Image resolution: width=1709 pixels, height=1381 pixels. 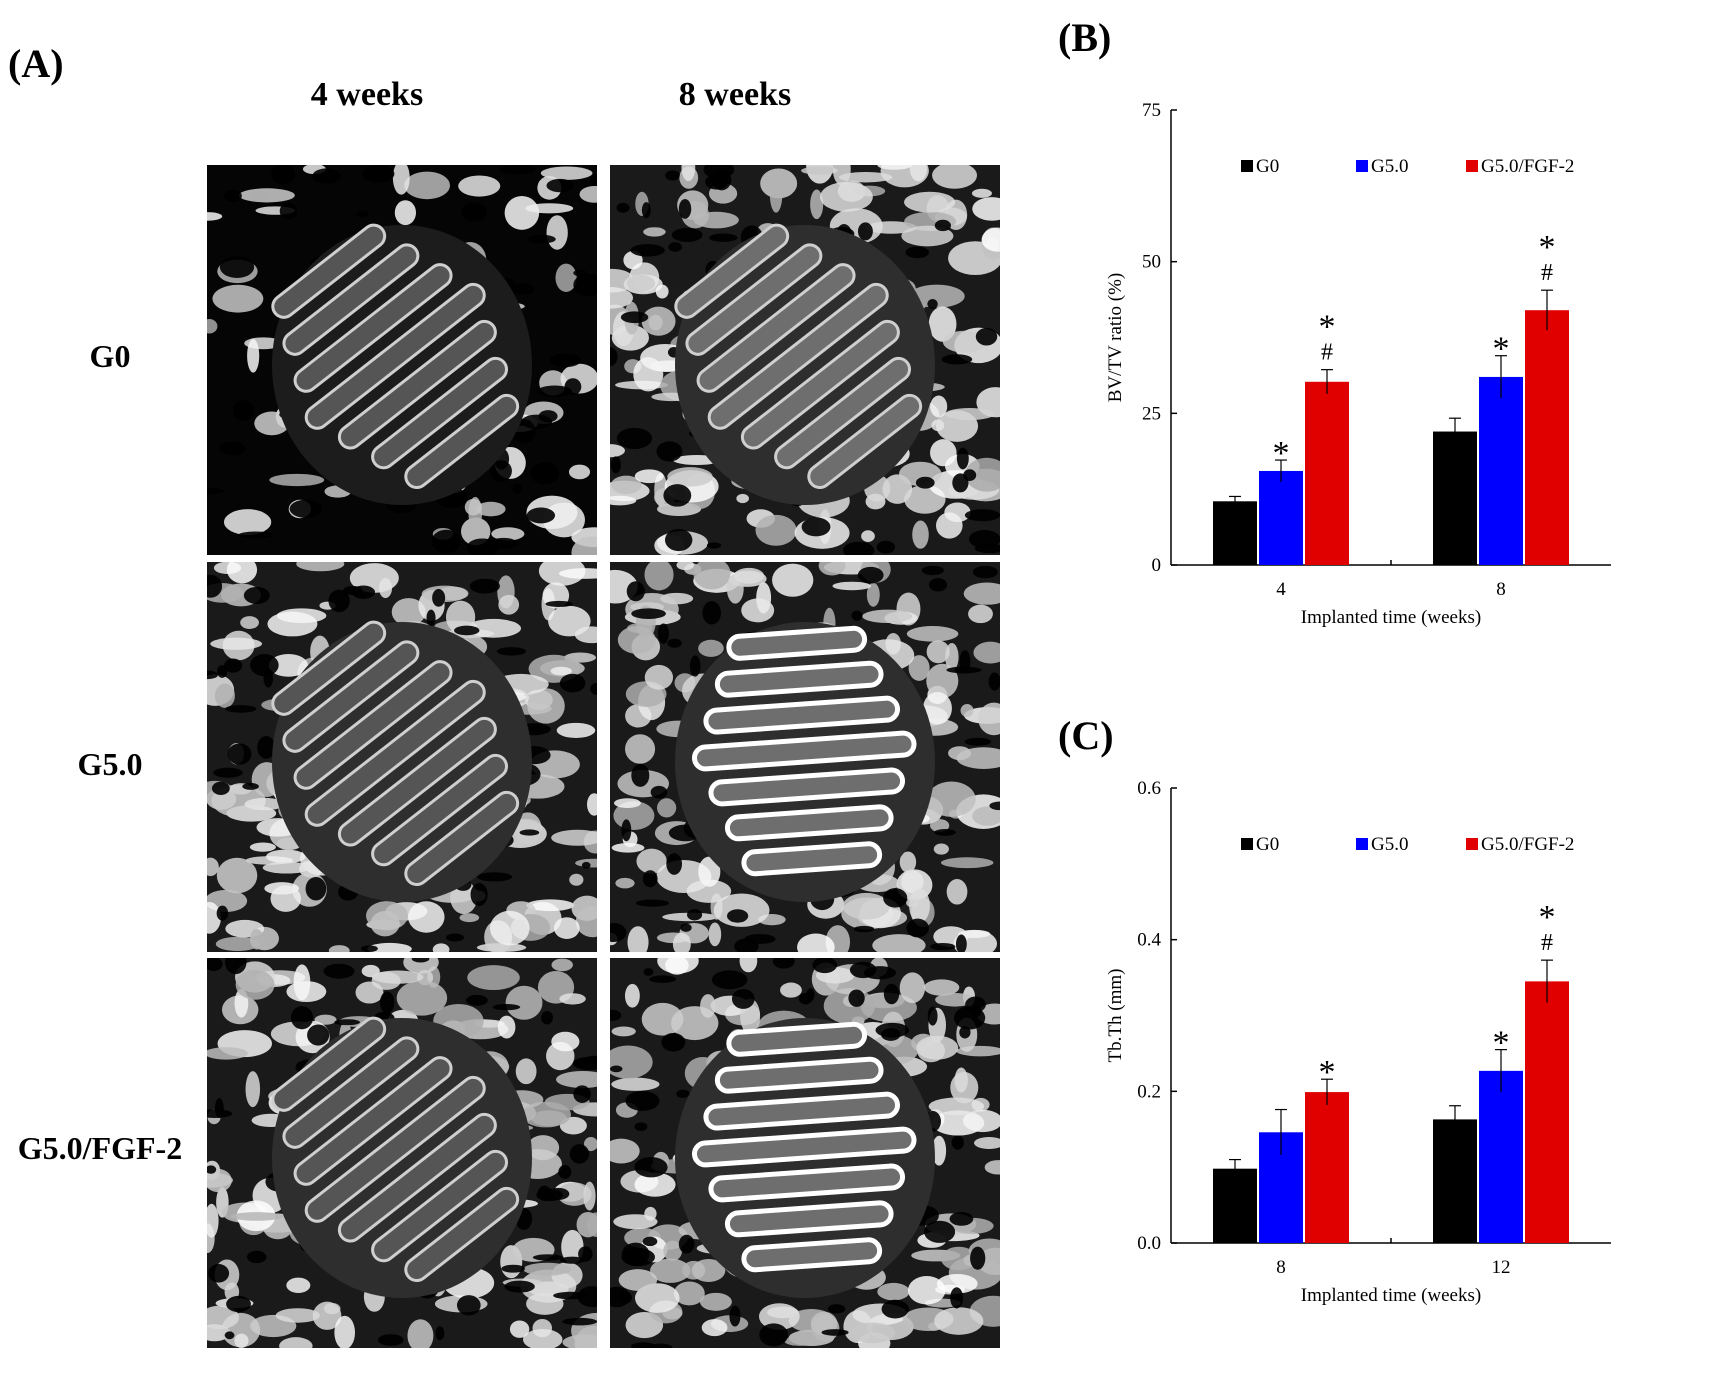 What do you see at coordinates (1327, 1167) in the screenshot?
I see `c-bar-G5.0/FGF-2-8` at bounding box center [1327, 1167].